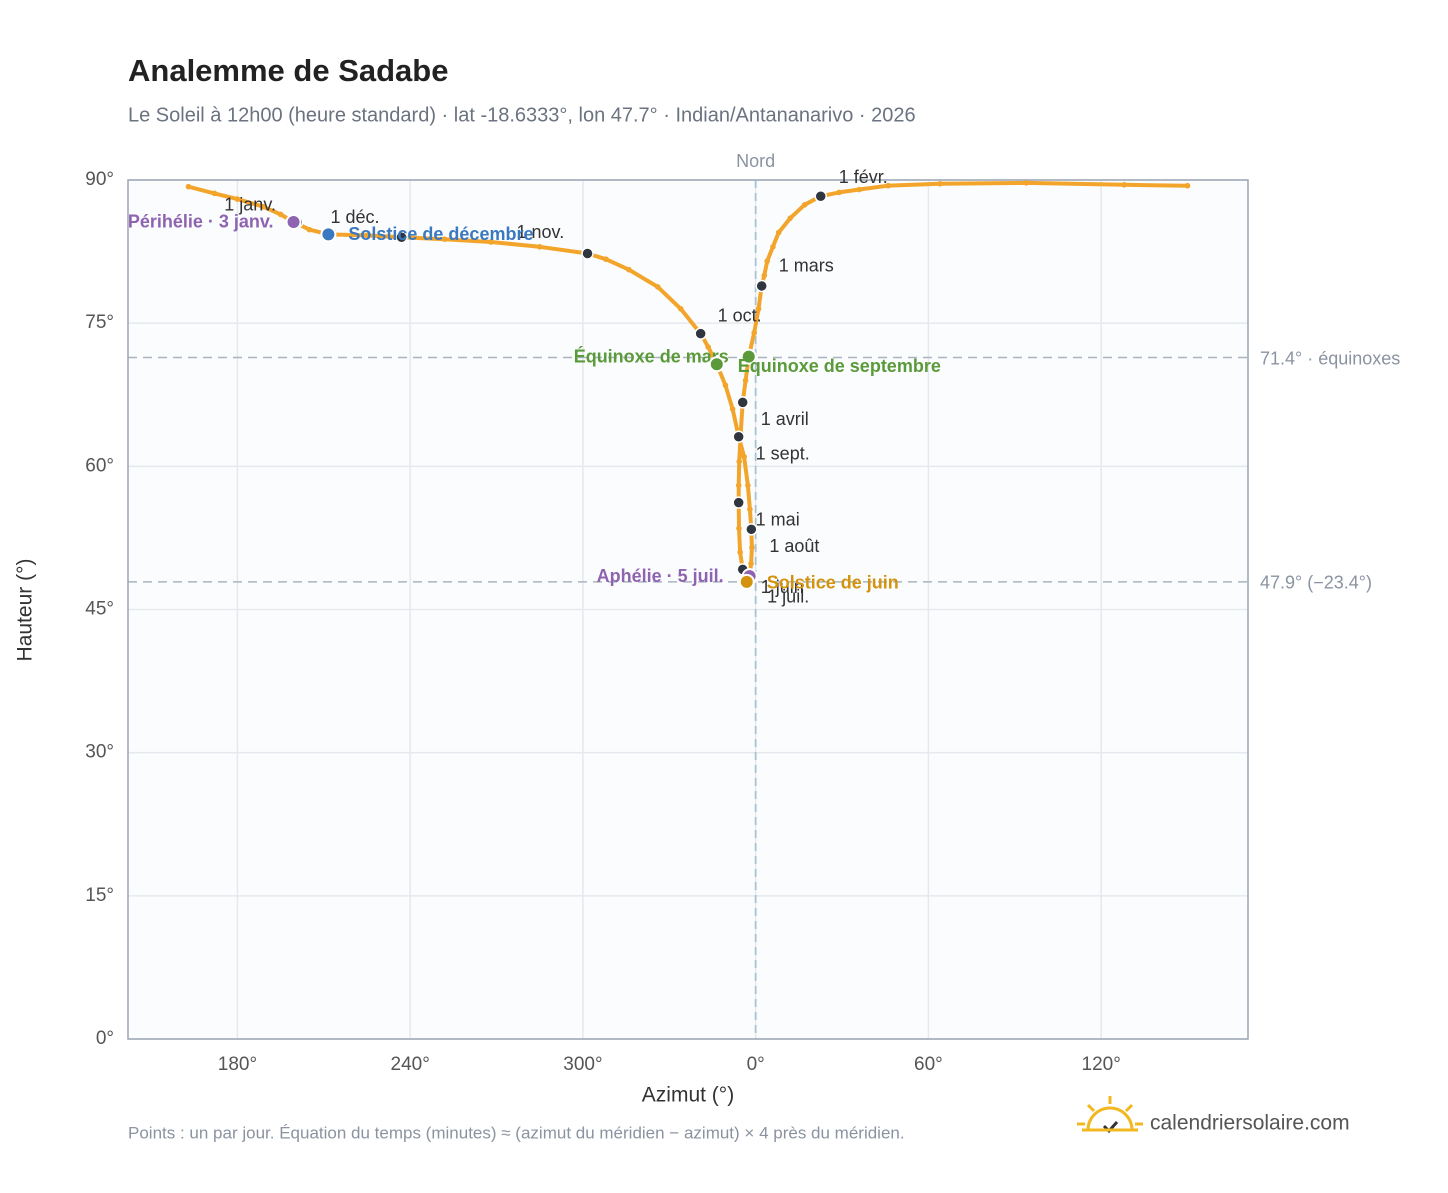  Describe the element at coordinates (99, 322) in the screenshot. I see `y-tick-label: 75°` at that location.